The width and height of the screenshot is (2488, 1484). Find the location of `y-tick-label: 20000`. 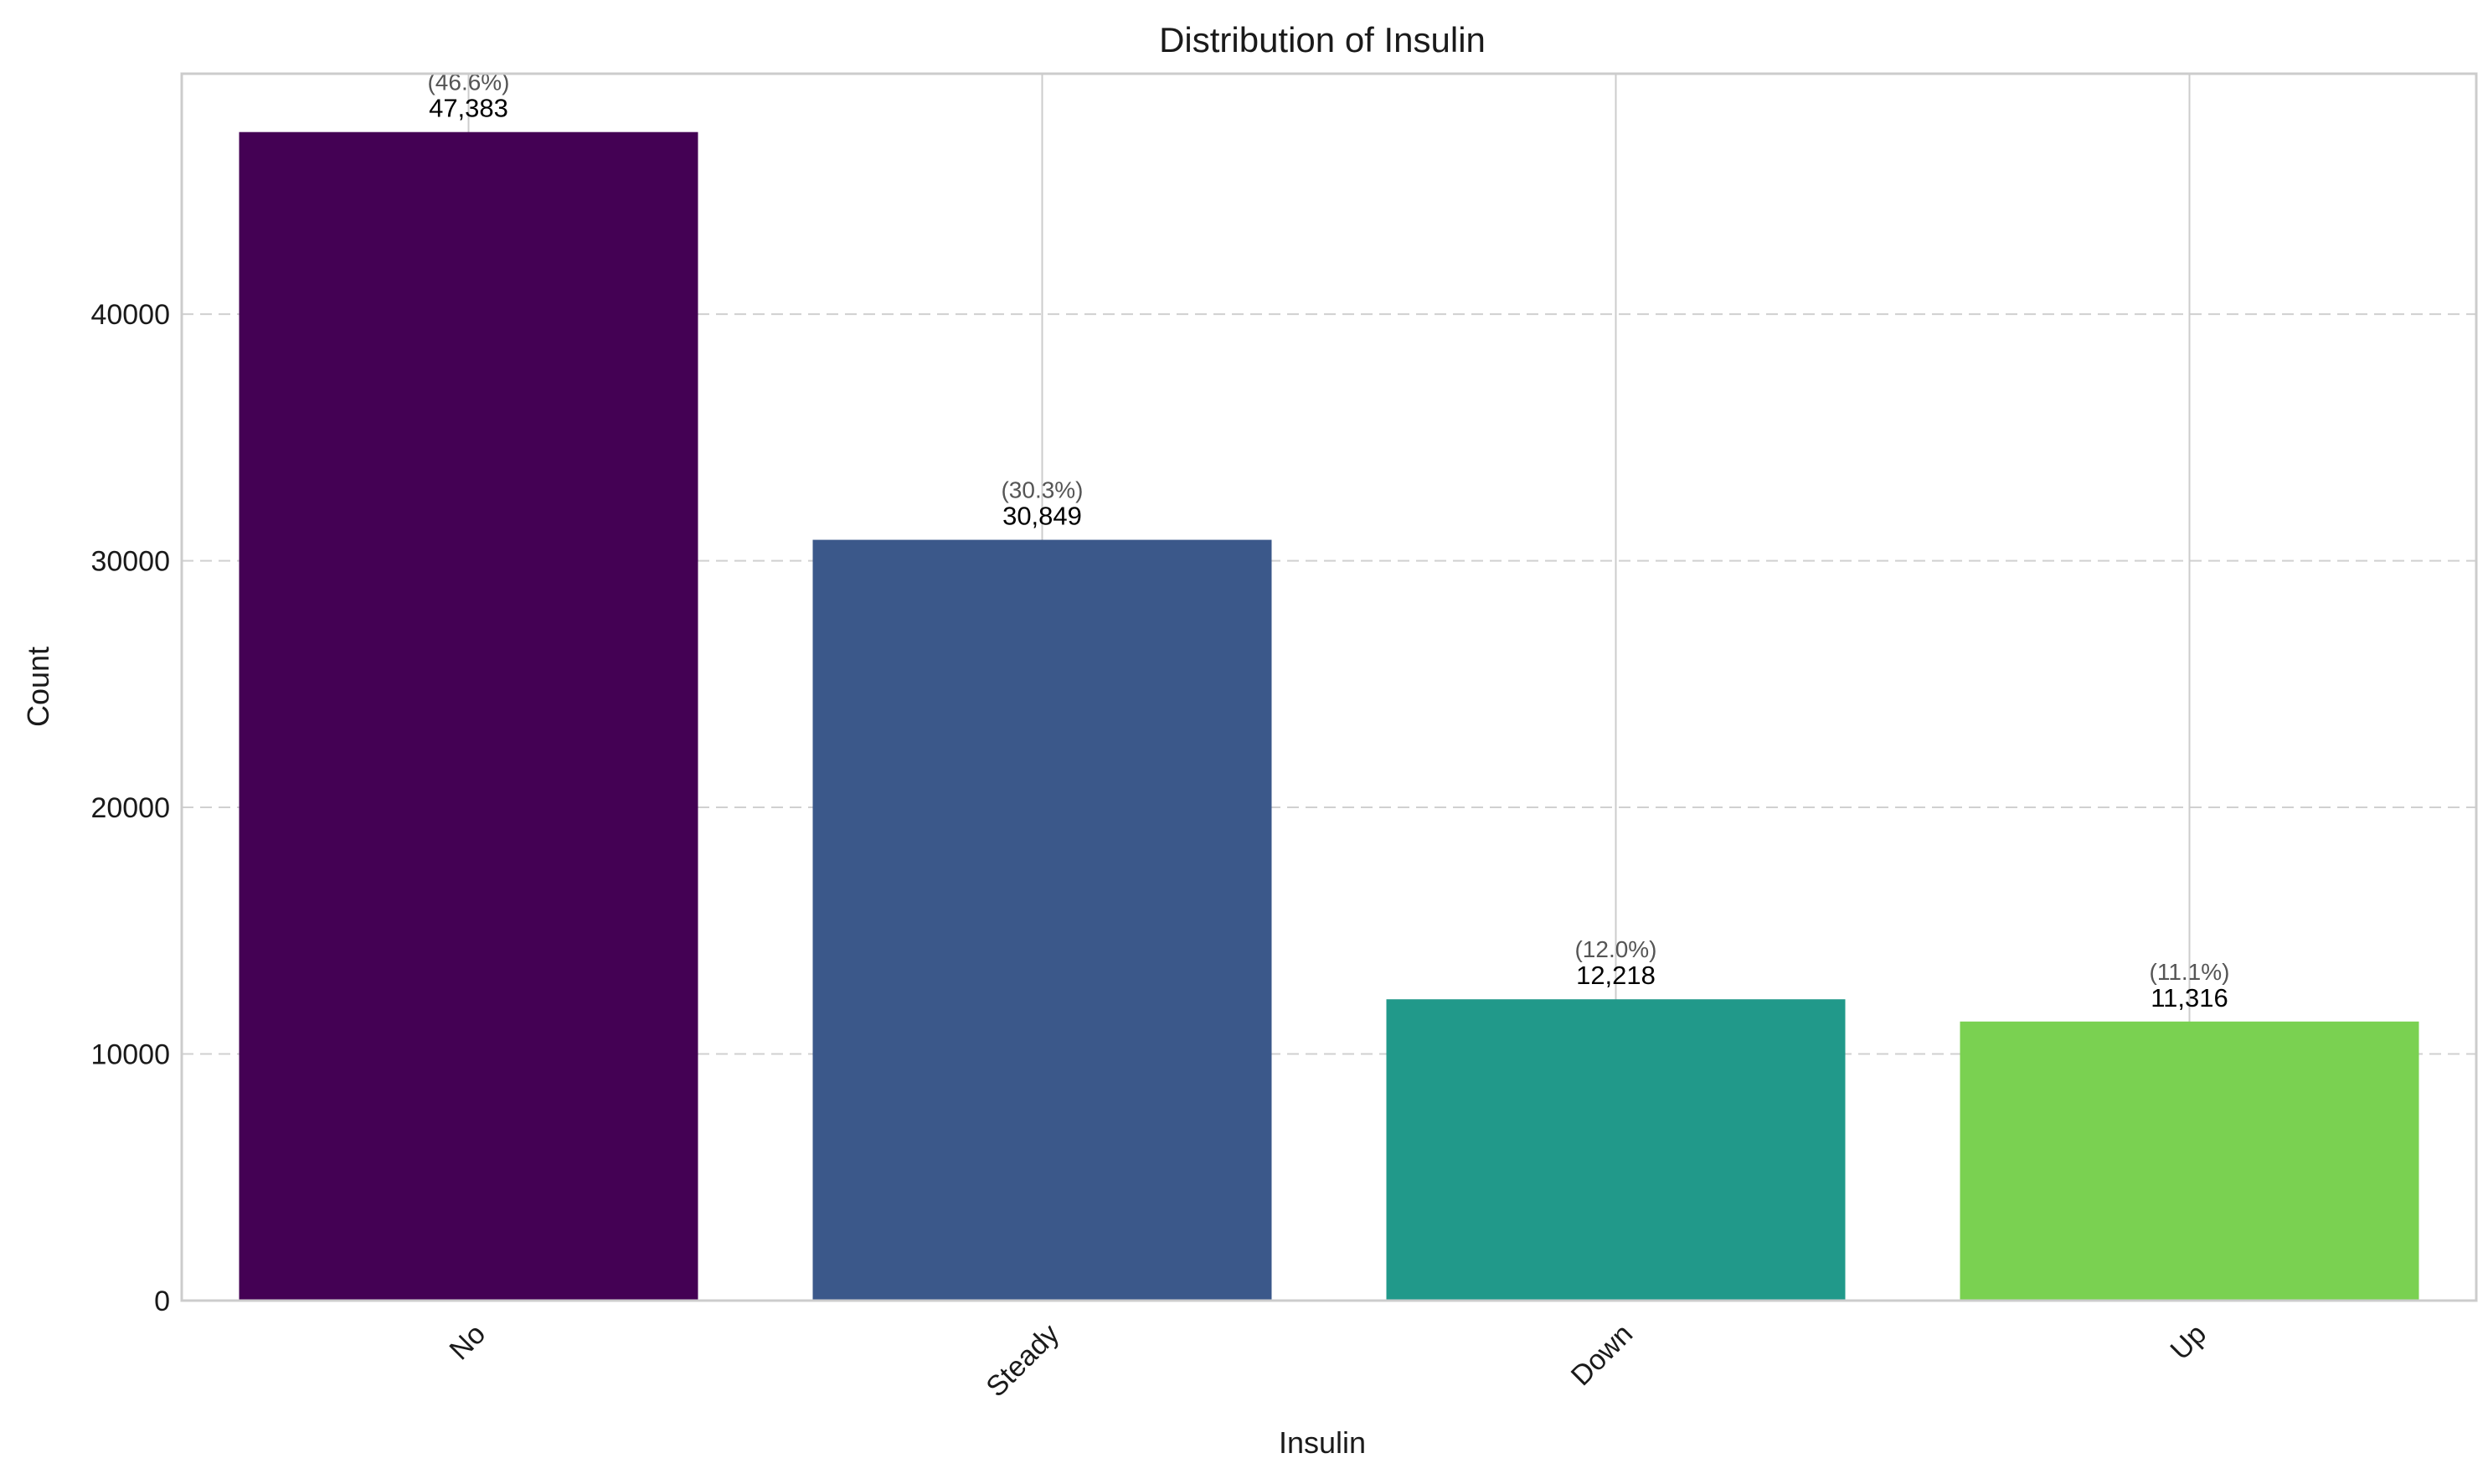

y-tick-label: 20000 is located at coordinates (130, 808).